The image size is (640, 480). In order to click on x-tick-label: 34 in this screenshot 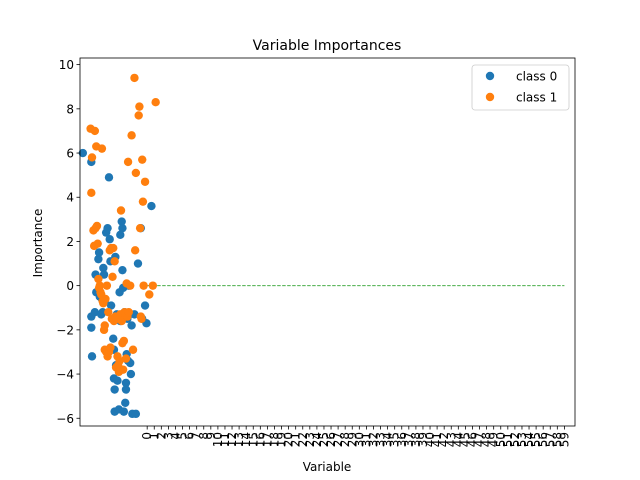, I will do `click(388, 439)`.